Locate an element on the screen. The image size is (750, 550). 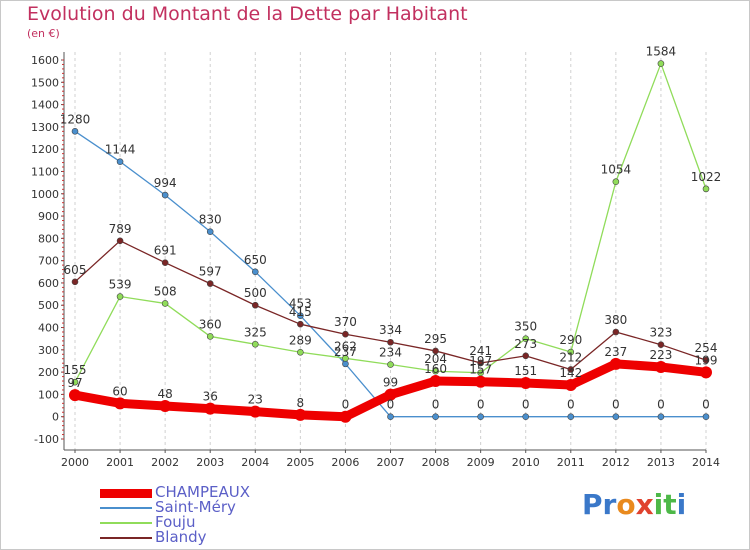
legend-label: Fouju is located at coordinates (175, 522).